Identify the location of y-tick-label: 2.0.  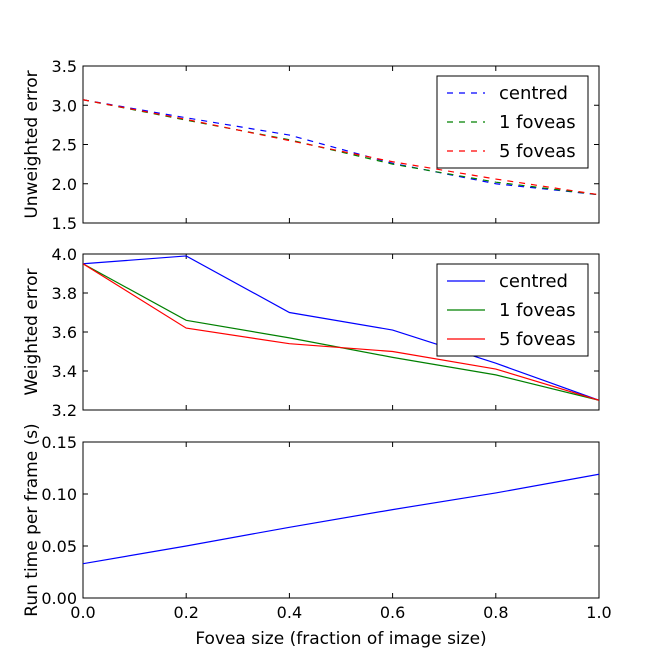
(64, 184).